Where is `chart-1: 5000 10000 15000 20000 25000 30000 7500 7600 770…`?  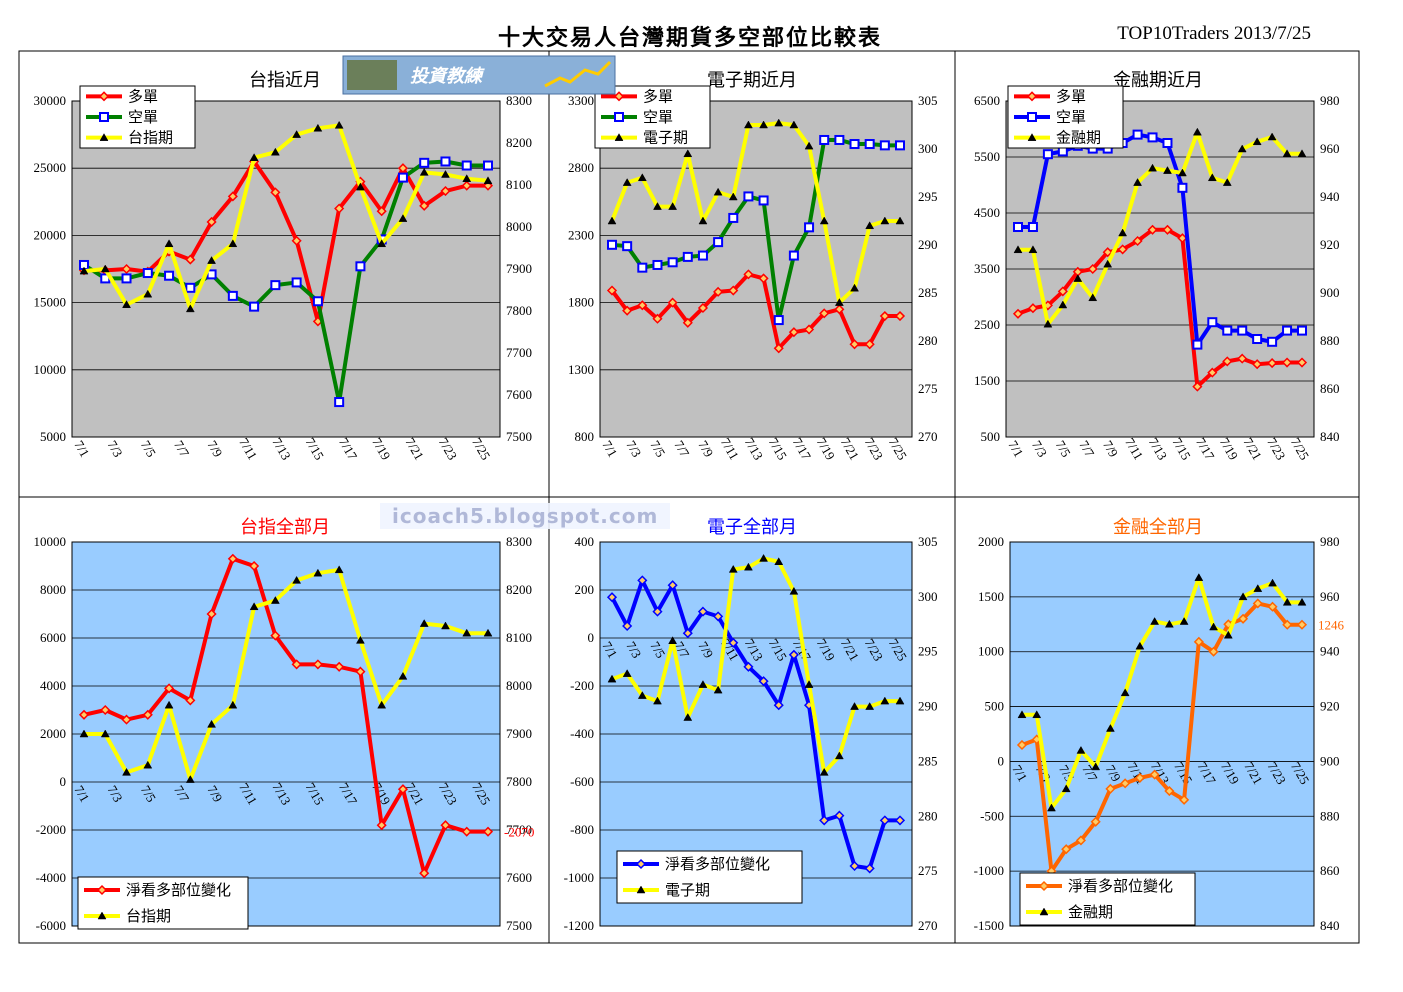 chart-1: 5000 10000 15000 20000 25000 30000 7500 7600 770… is located at coordinates (283, 266).